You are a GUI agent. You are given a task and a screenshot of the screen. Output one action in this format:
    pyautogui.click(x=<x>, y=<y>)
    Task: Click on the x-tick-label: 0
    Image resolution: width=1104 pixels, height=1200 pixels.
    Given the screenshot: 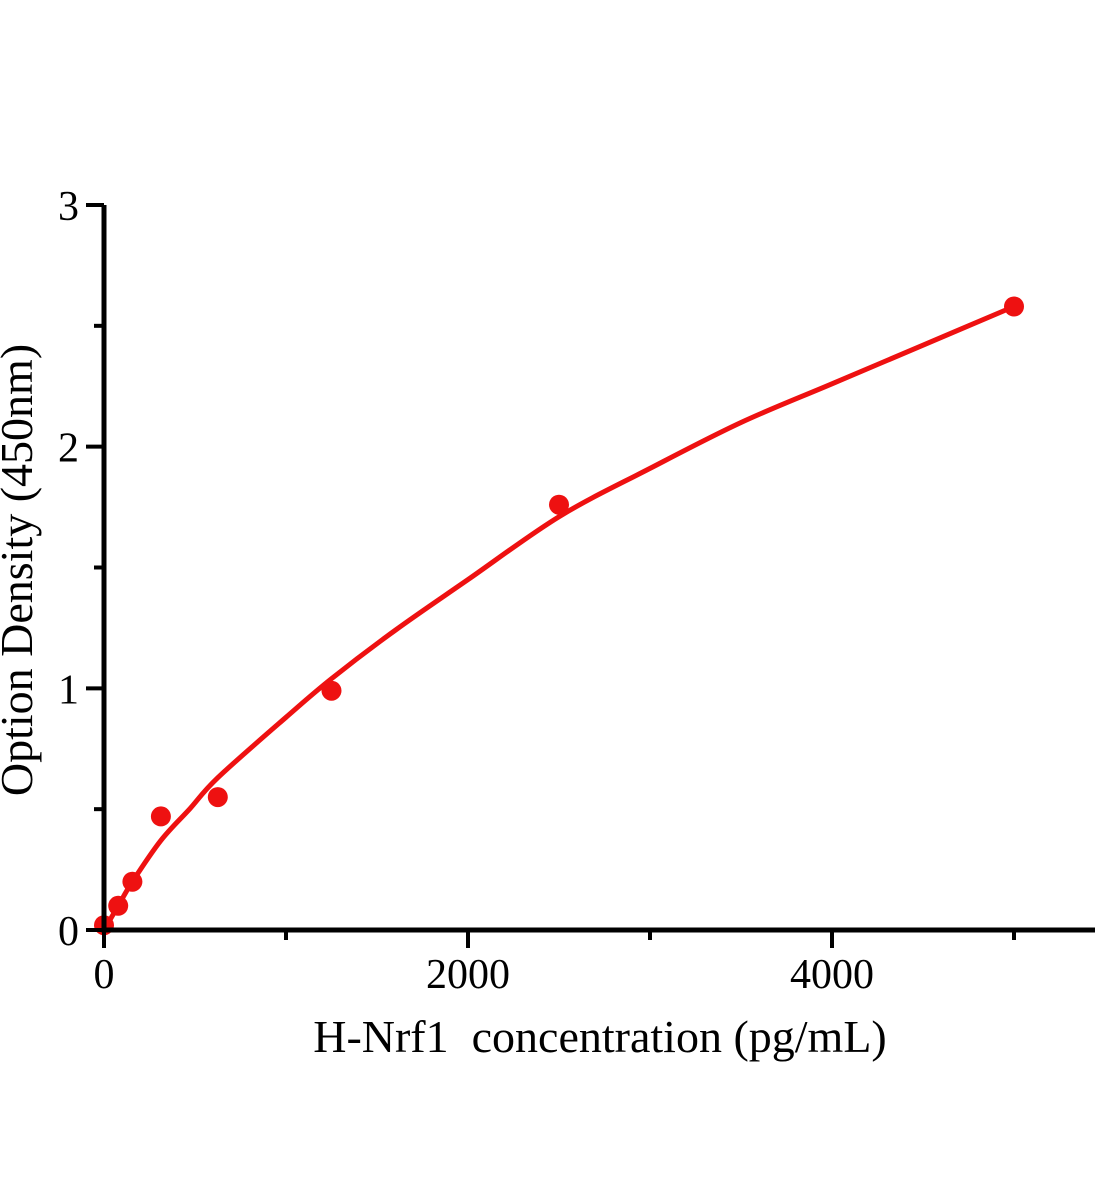 What is the action you would take?
    pyautogui.click(x=104, y=975)
    